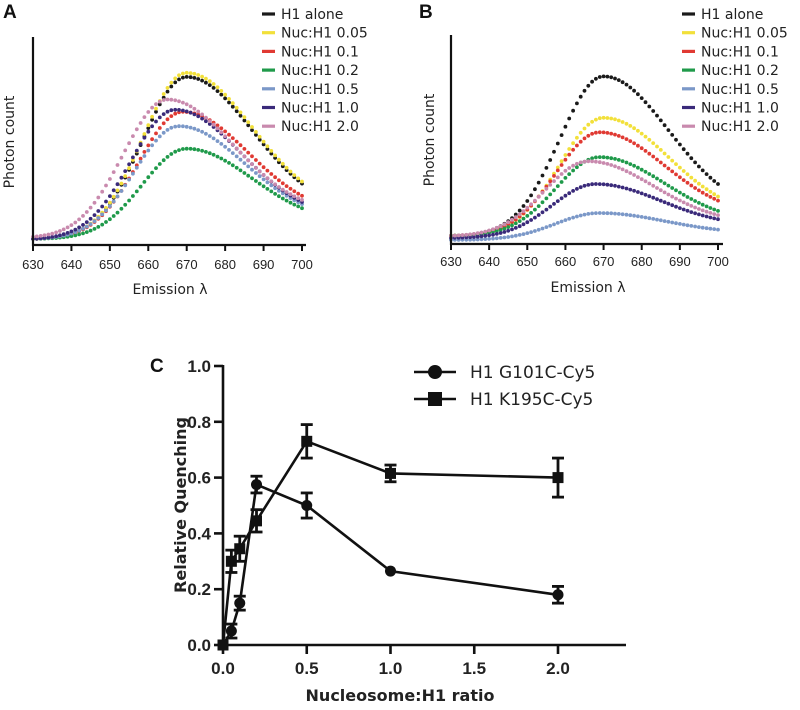 The height and width of the screenshot is (710, 800). I want to click on panel-b-points, so click(584, 158).